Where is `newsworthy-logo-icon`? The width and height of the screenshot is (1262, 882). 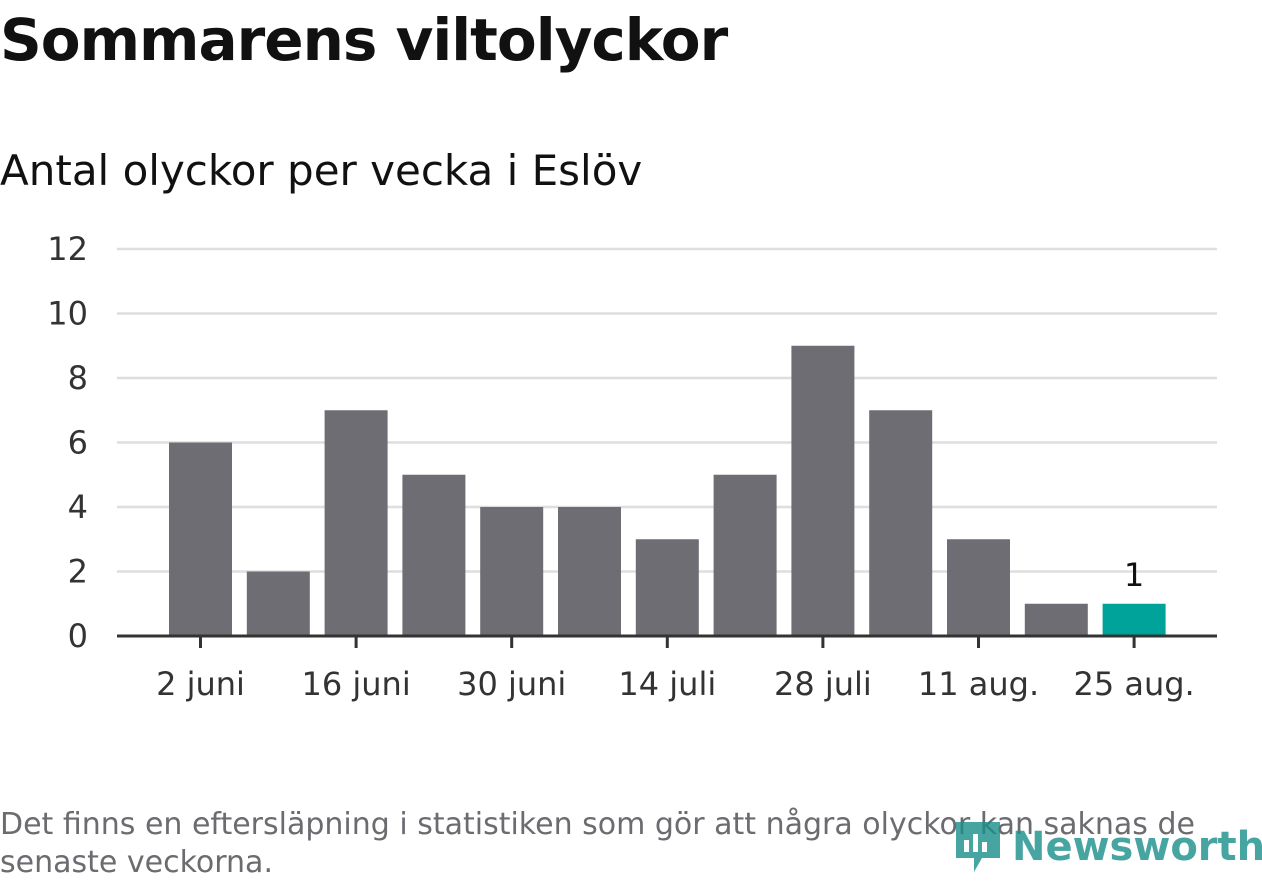 newsworthy-logo-icon is located at coordinates (978, 847).